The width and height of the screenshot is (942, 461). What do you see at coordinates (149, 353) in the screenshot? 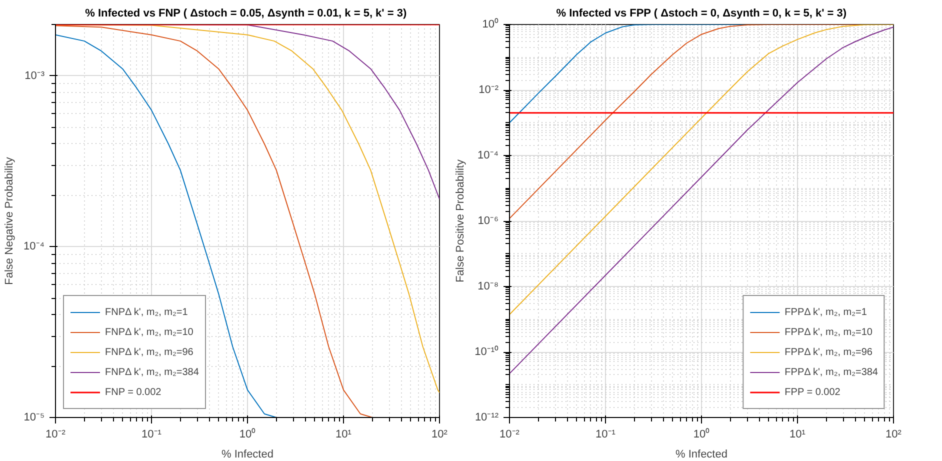
I see `legend-label: FNPΔ k', m₂, m₂=96` at bounding box center [149, 353].